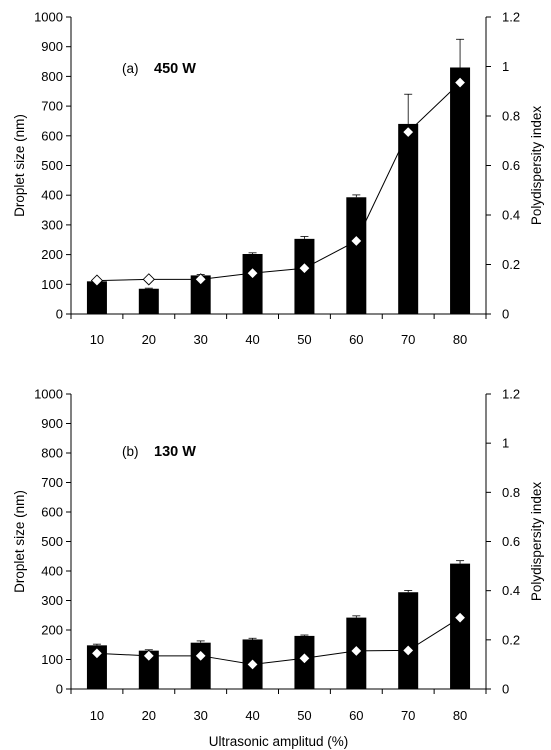  Describe the element at coordinates (130, 451) in the screenshot. I see `panel-tag: (b)` at that location.